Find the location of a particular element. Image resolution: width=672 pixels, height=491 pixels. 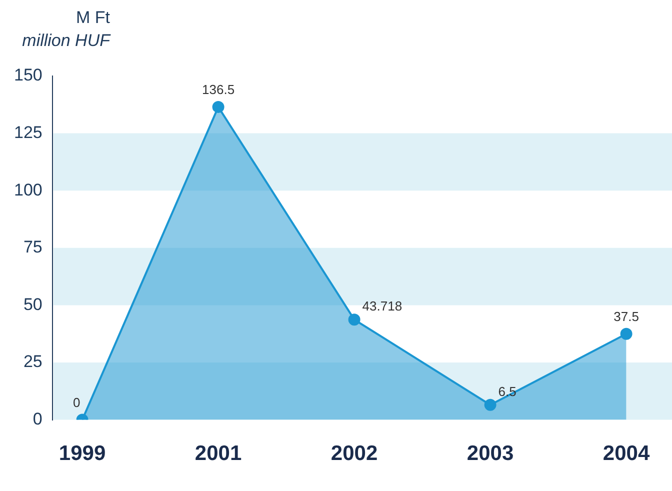

data-label: 6.5 is located at coordinates (507, 391).